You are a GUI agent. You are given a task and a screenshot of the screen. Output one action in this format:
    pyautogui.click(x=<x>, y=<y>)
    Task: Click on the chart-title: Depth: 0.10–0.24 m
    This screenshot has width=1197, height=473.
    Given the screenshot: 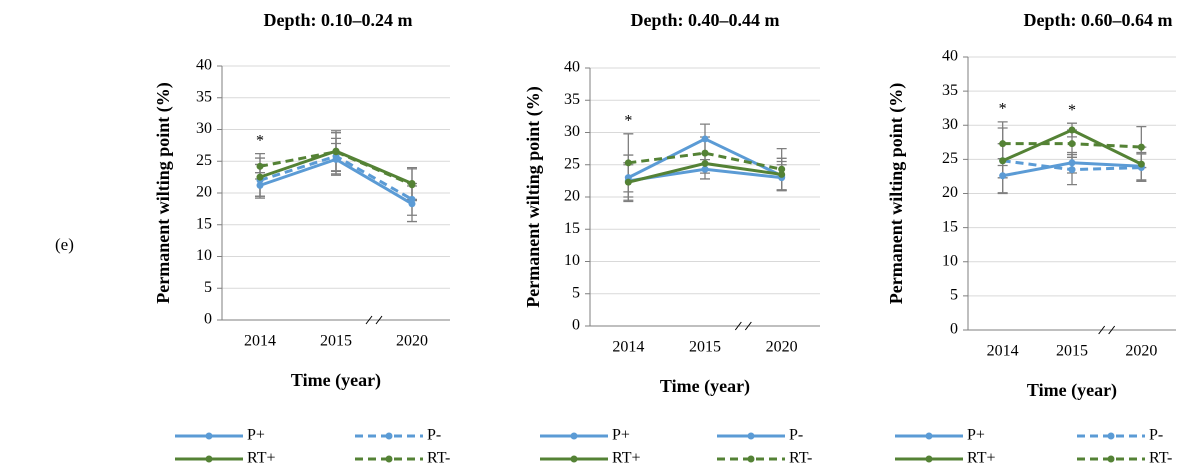 What is the action you would take?
    pyautogui.click(x=338, y=20)
    